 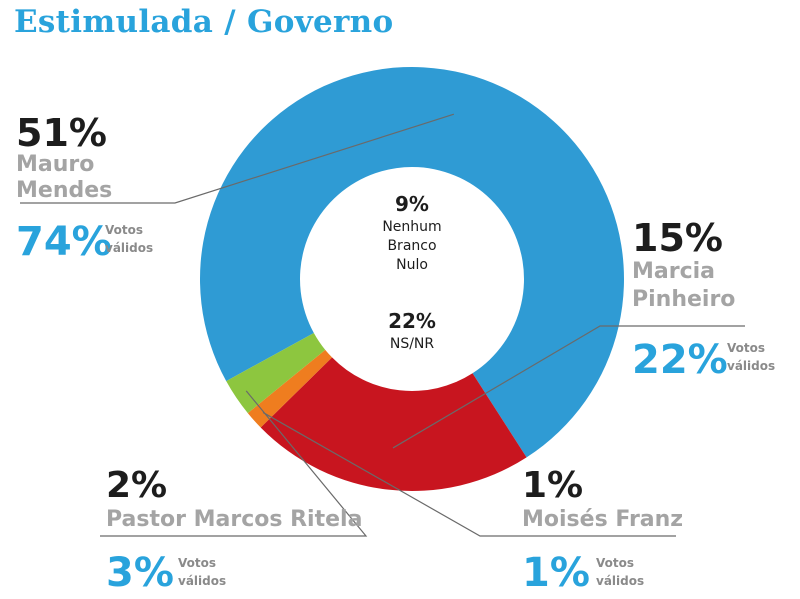 I want to click on slice-label-pct: 51%, so click(x=61, y=133).